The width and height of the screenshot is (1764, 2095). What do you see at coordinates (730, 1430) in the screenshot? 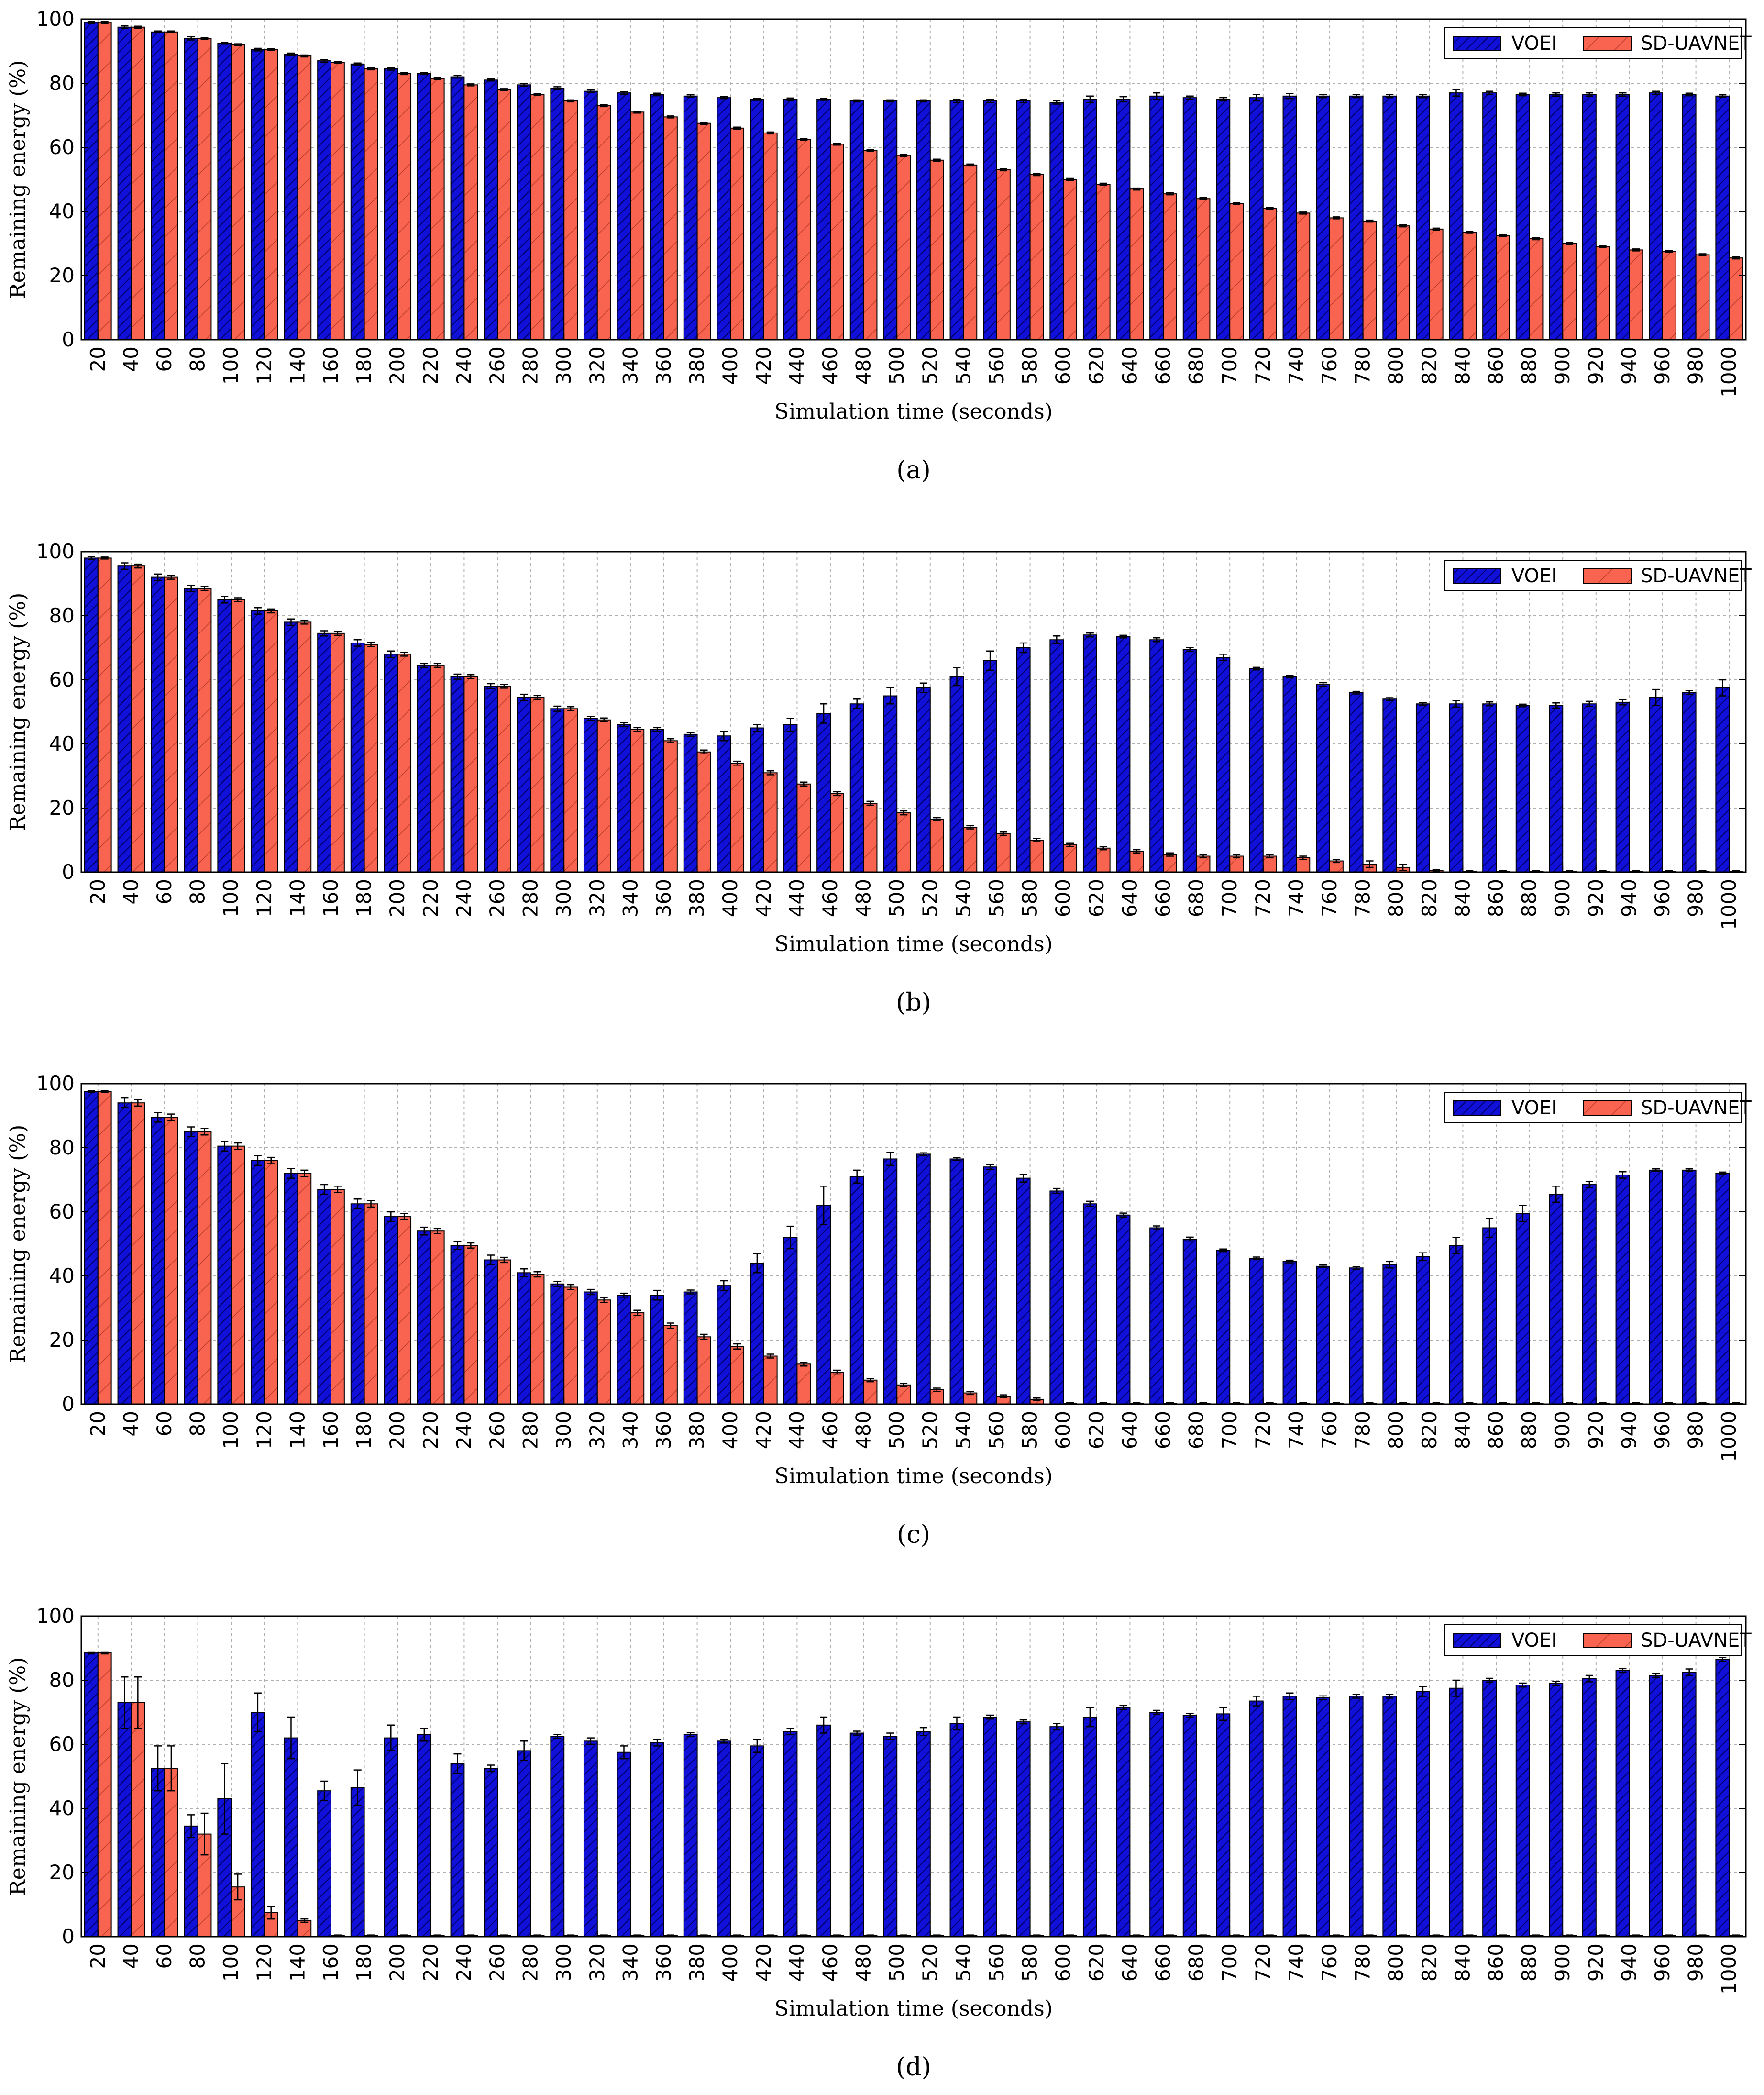
I see `x-tick-label: 400` at bounding box center [730, 1430].